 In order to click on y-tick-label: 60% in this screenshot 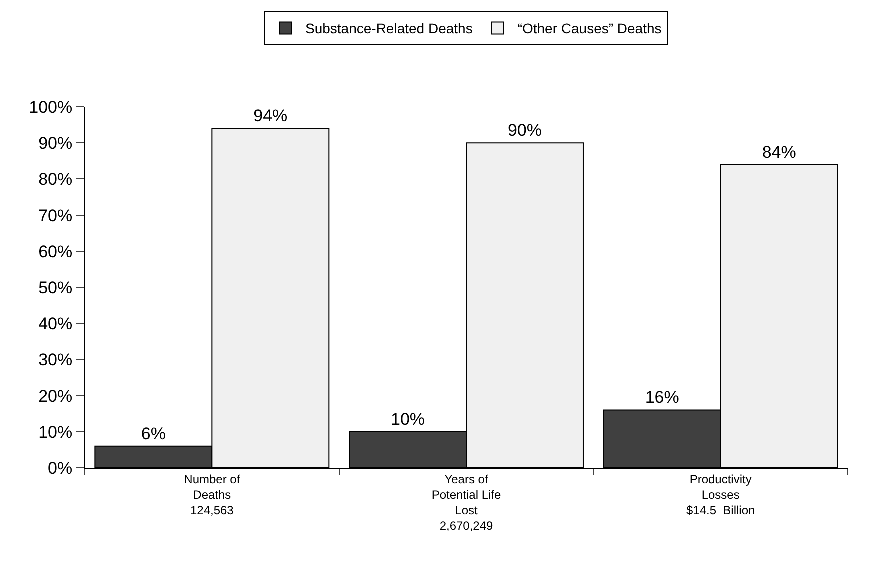, I will do `click(55, 252)`.